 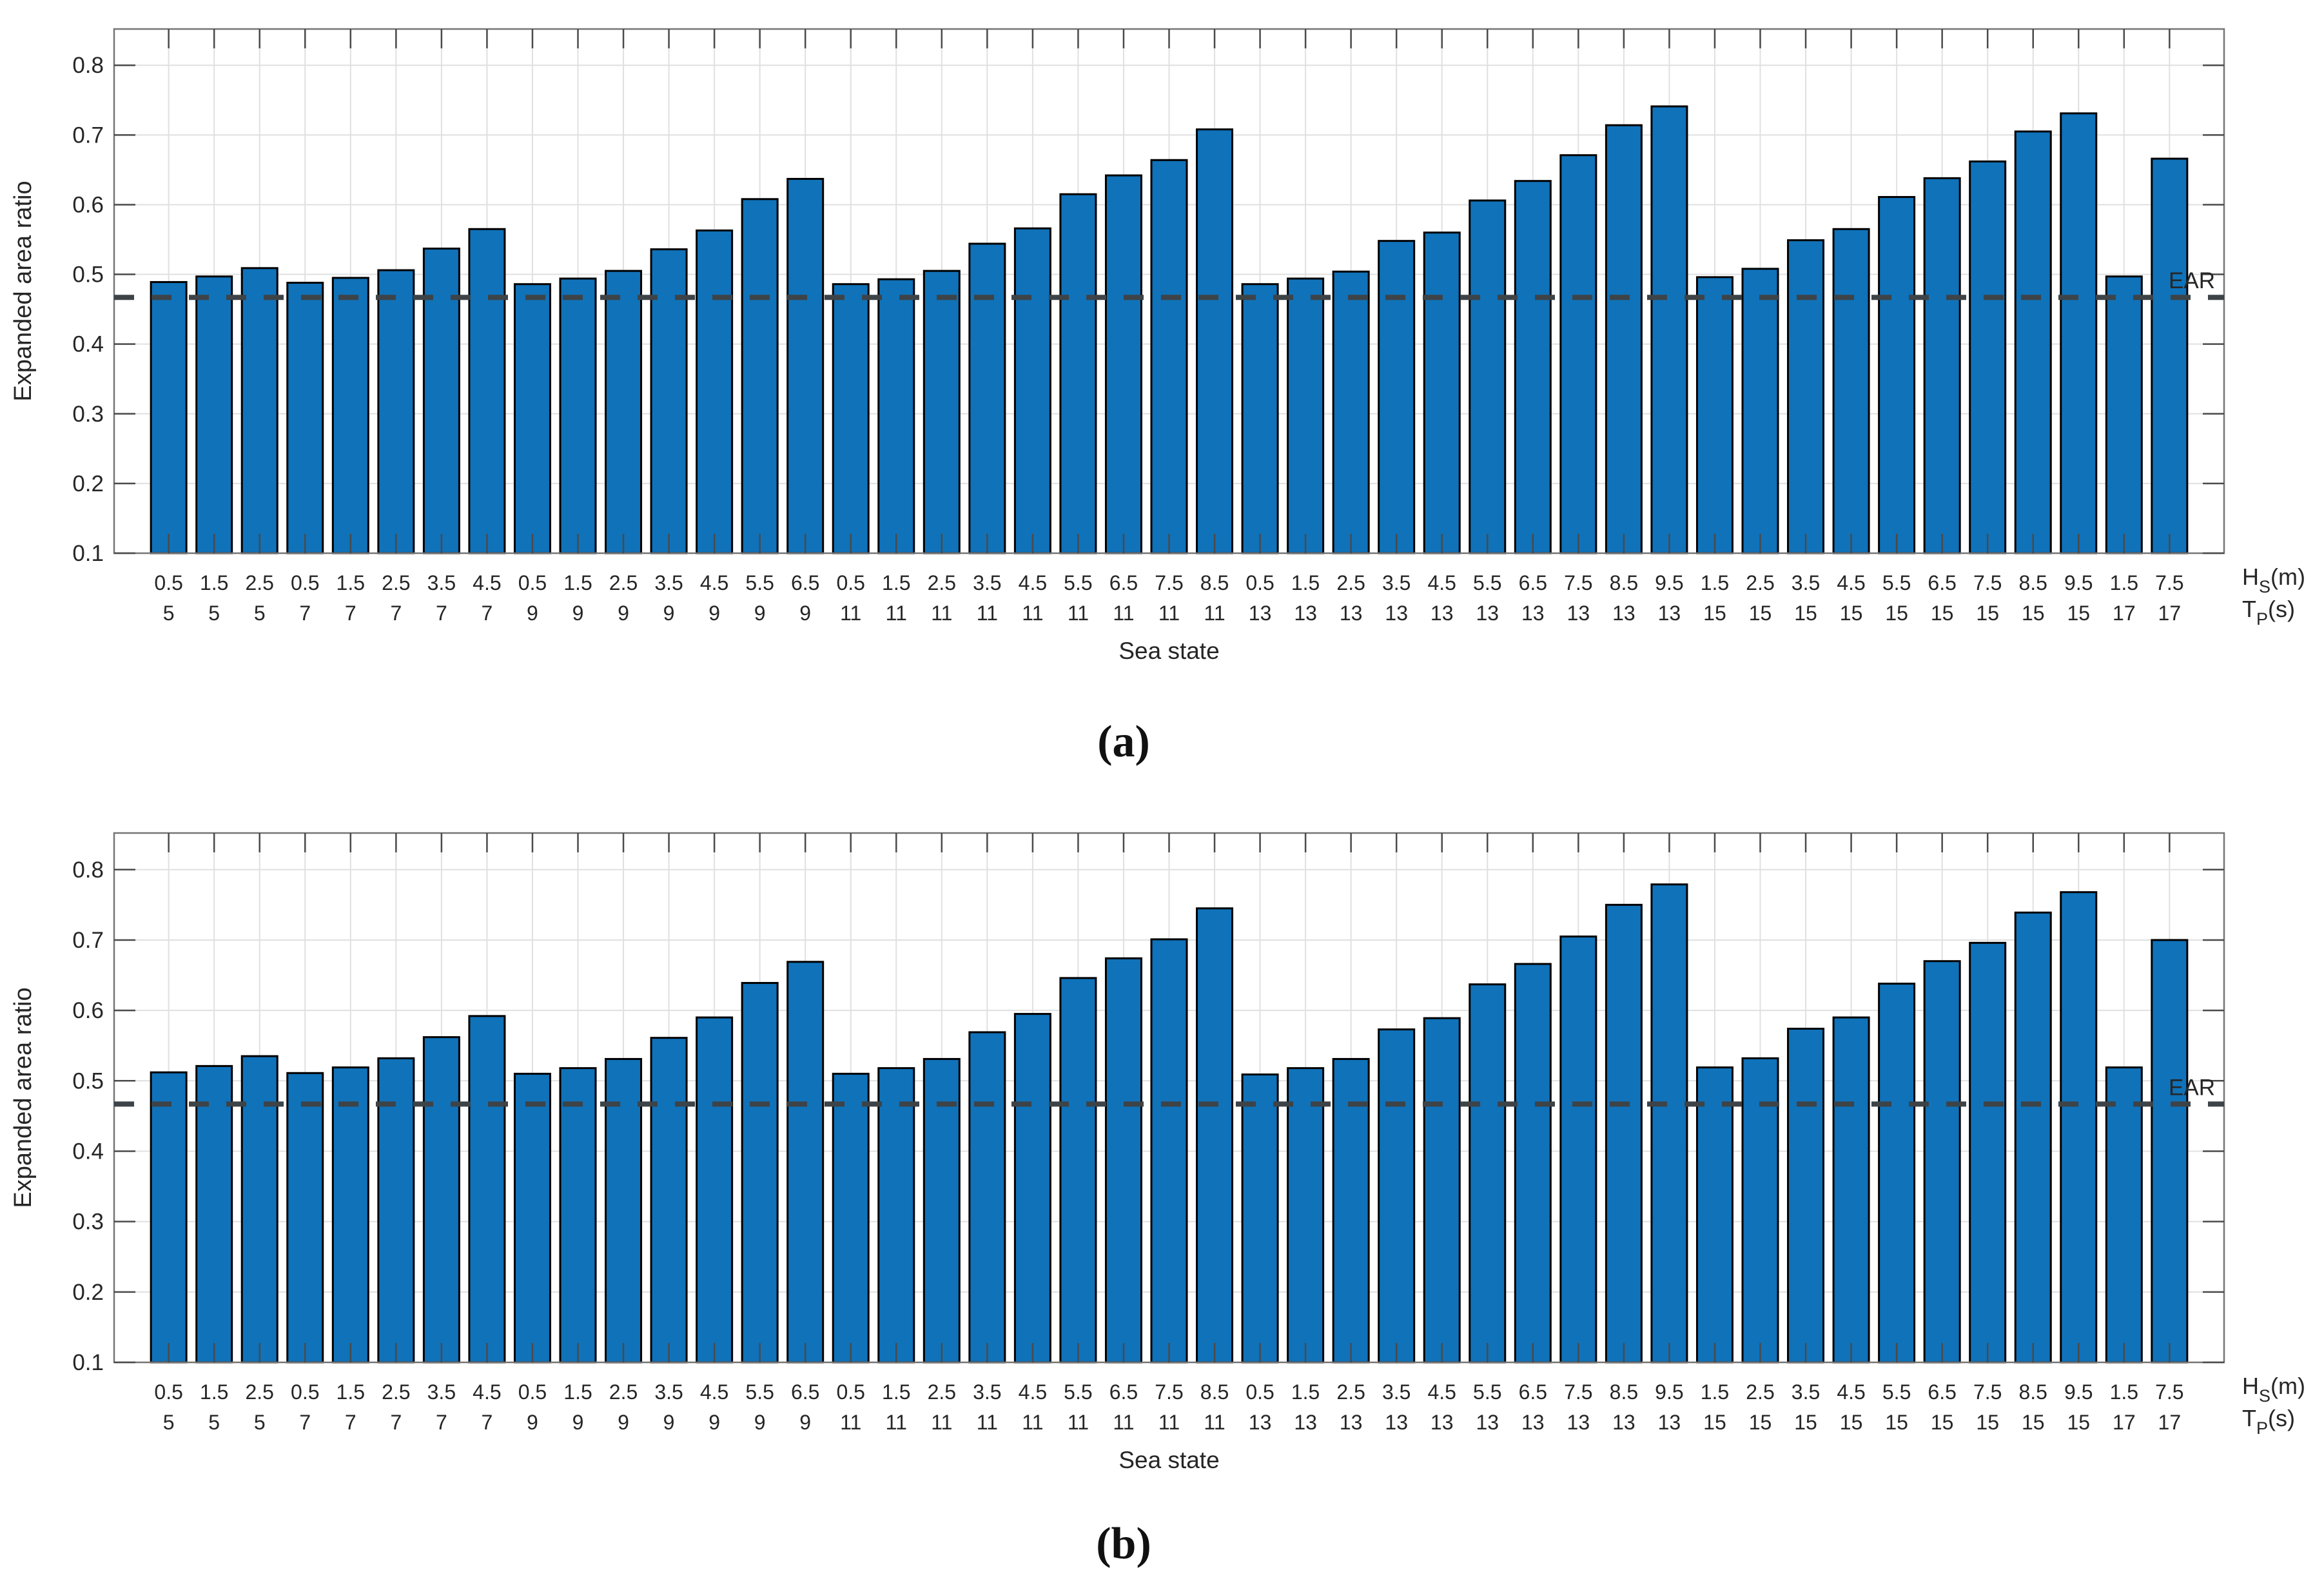 I want to click on hs-tick-label: 9.5, so click(x=2078, y=582).